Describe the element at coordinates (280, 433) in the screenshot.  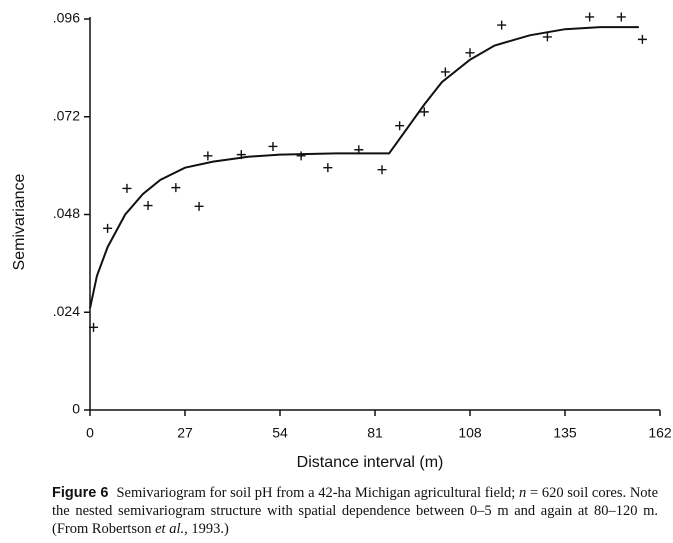
I see `x-tick-label: 54` at that location.